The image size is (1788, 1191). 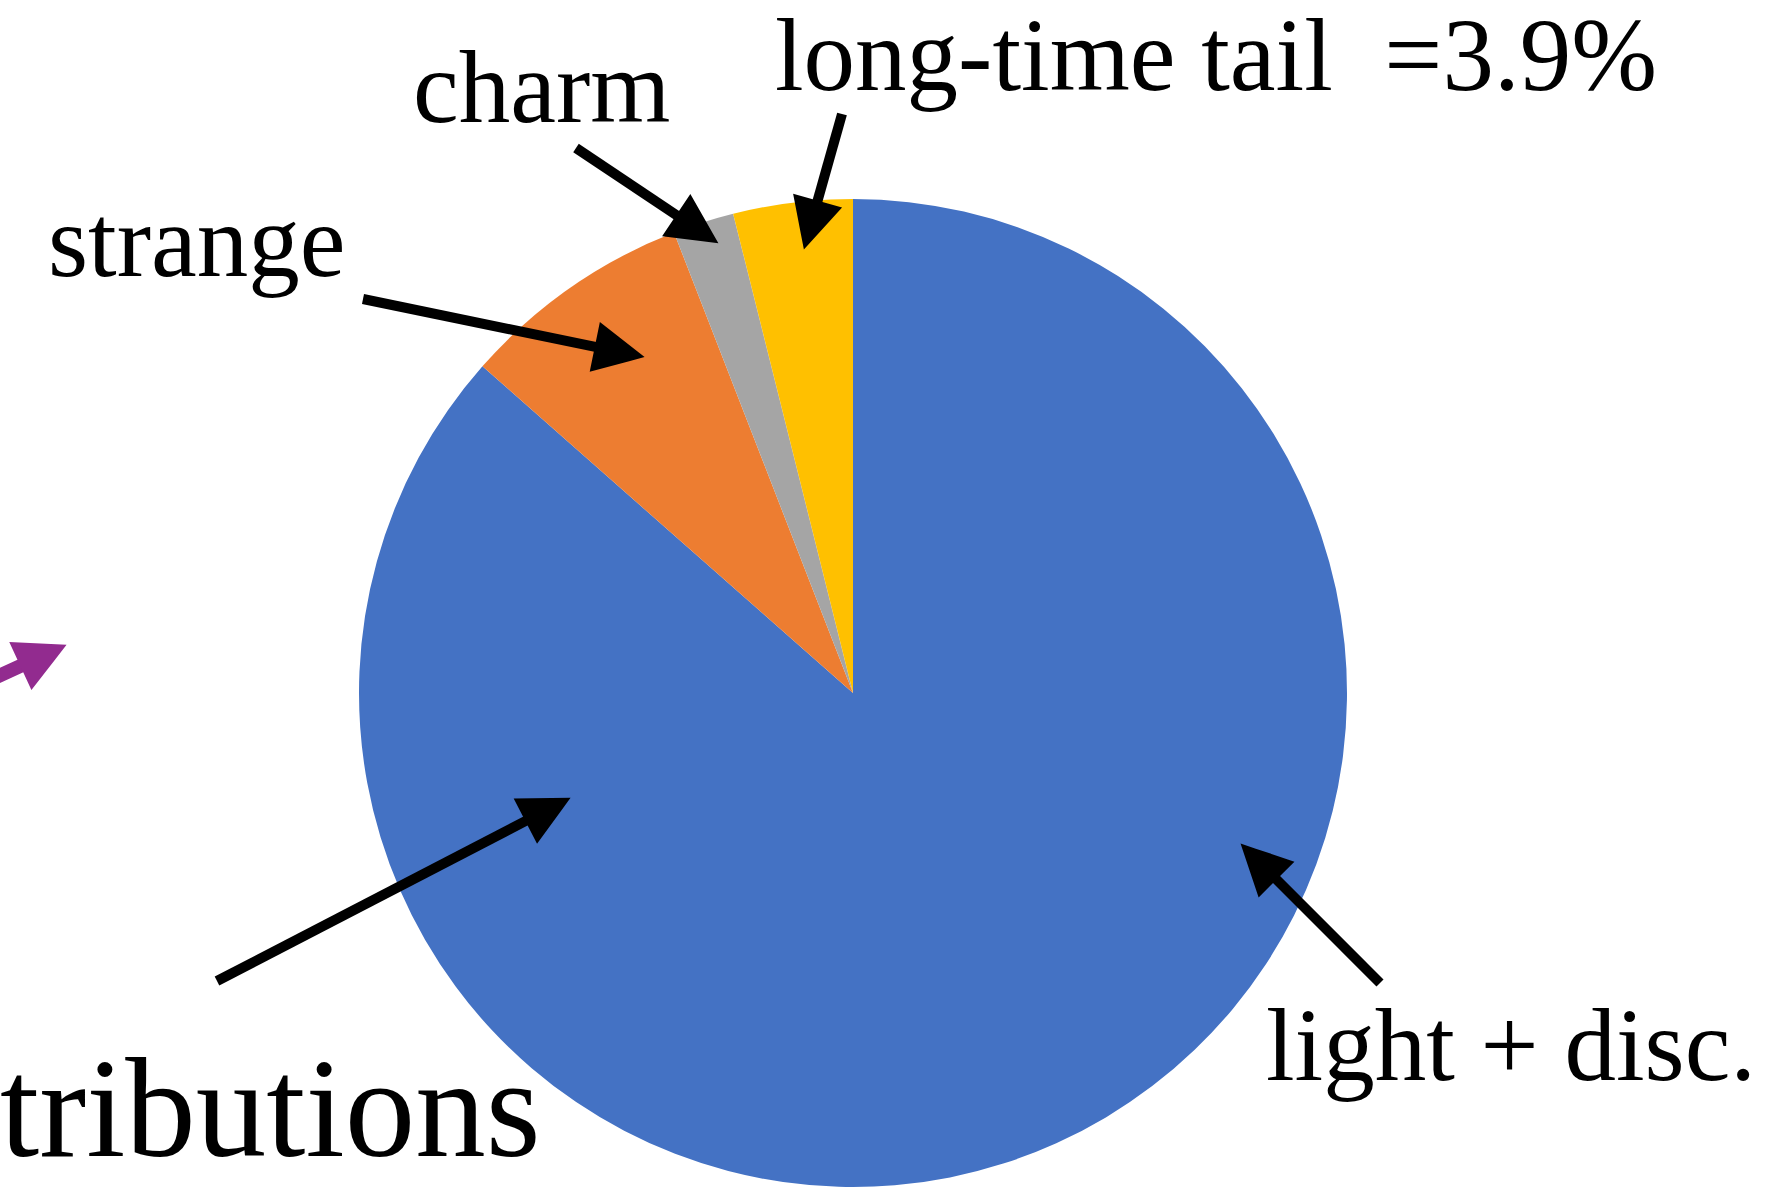 I want to click on text: tributions, so click(x=270, y=1108).